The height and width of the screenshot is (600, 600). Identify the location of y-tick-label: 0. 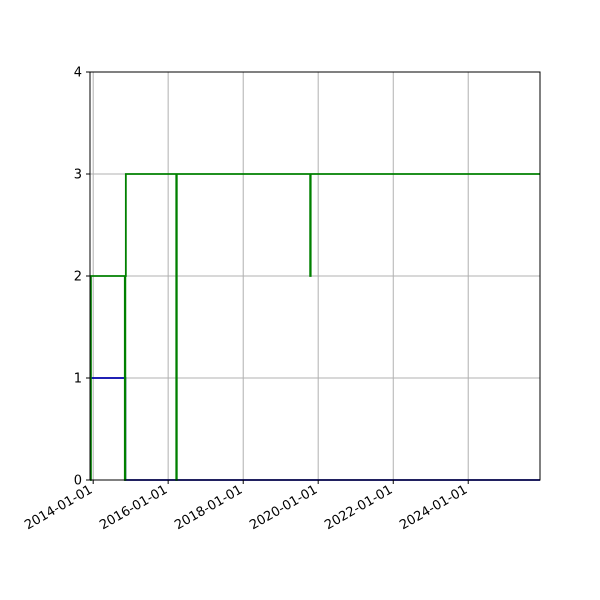
(78, 481).